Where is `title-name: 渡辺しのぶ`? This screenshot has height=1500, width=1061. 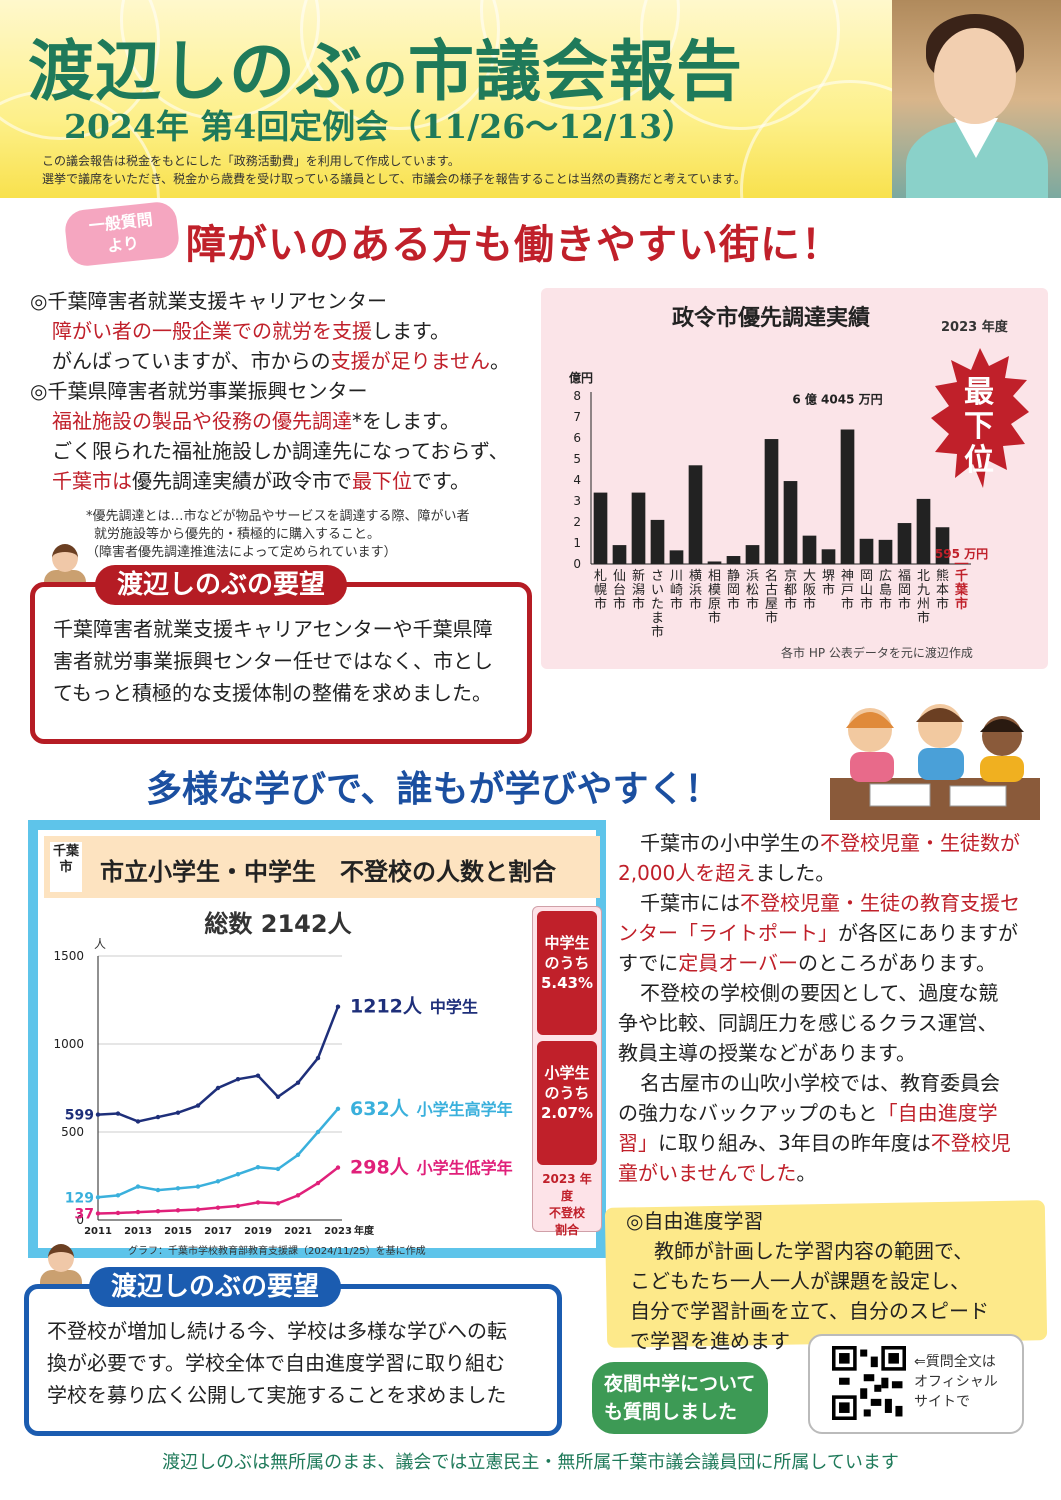 title-name: 渡辺しのぶ is located at coordinates (195, 71).